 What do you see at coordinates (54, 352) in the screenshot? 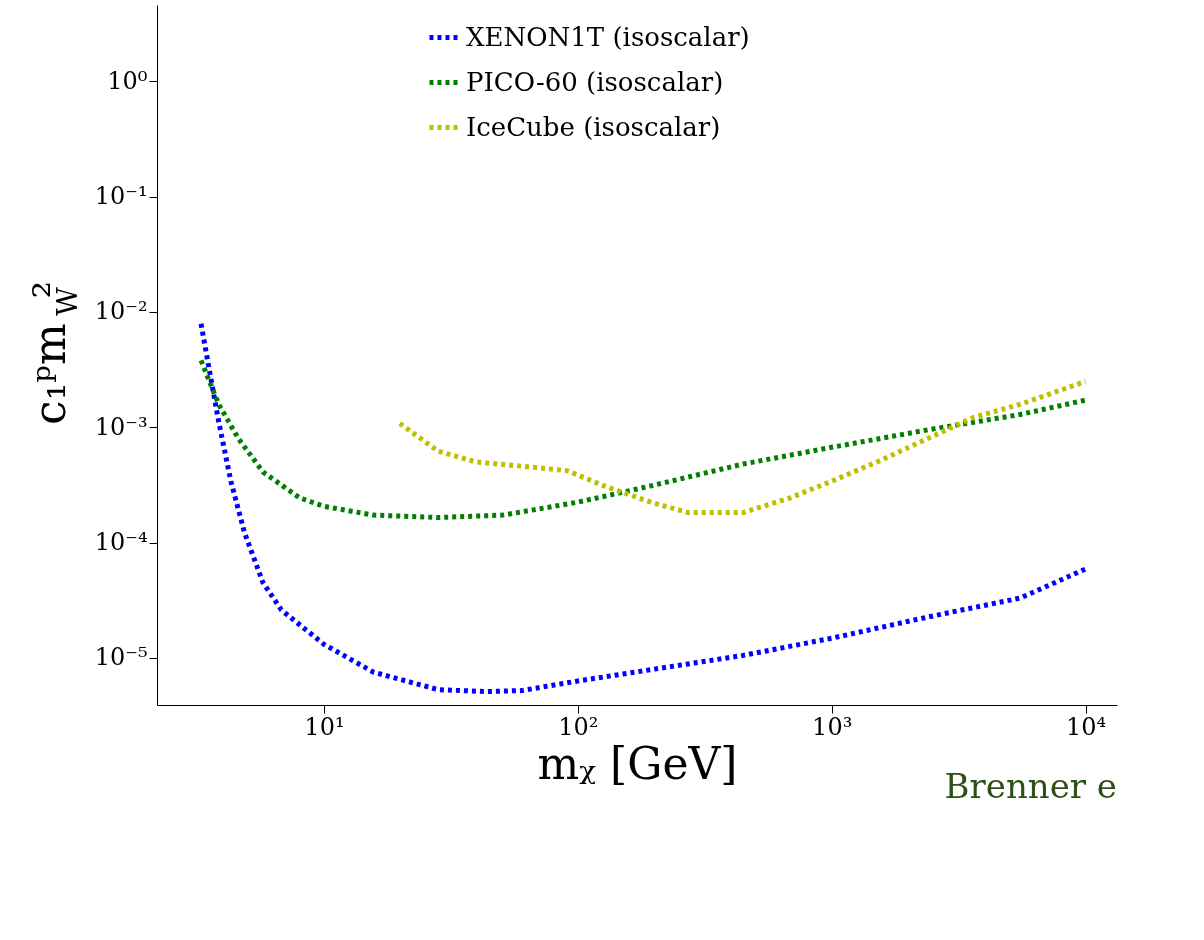
I see `y-axis-title: c₁ᵖmW²` at bounding box center [54, 352].